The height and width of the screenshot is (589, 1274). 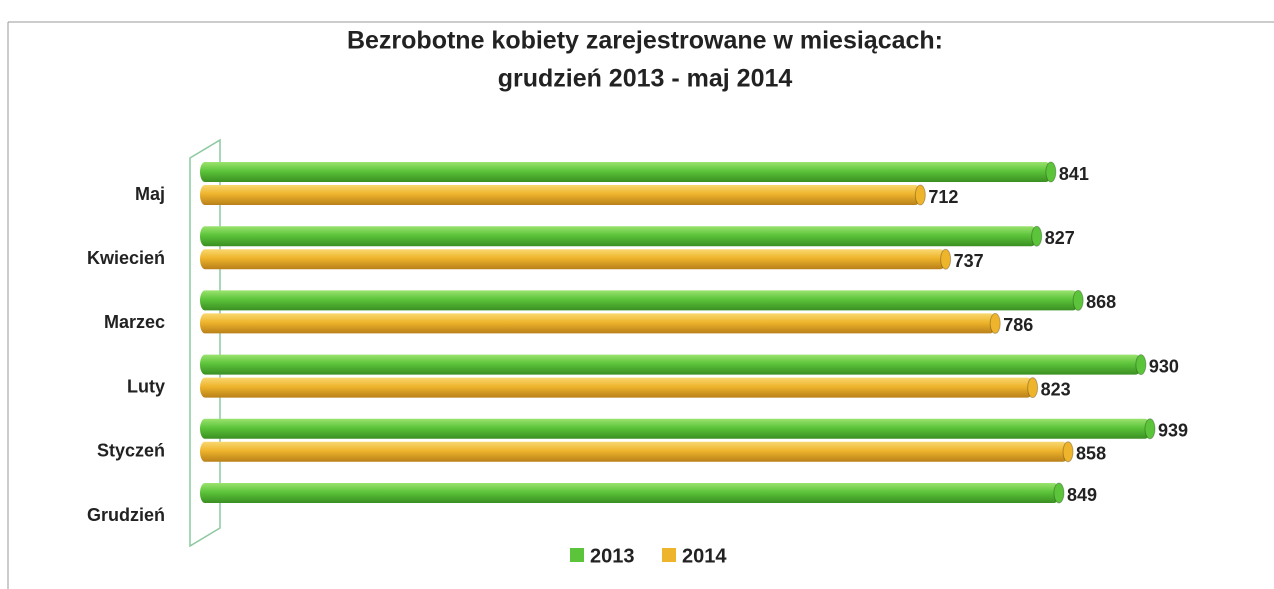 What do you see at coordinates (1091, 454) in the screenshot?
I see `value-label: 858` at bounding box center [1091, 454].